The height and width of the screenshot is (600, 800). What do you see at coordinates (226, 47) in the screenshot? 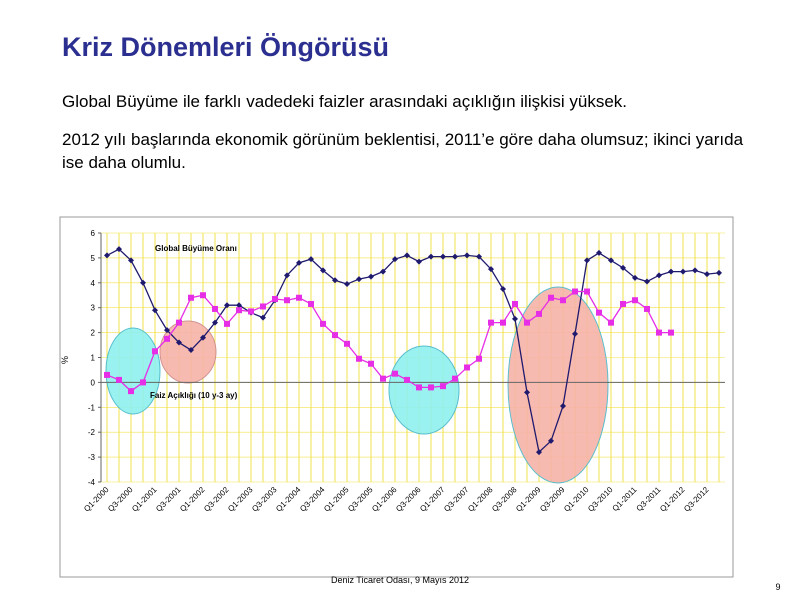
I see `slide-title: Kriz Dönemleri Öngörüsü` at bounding box center [226, 47].